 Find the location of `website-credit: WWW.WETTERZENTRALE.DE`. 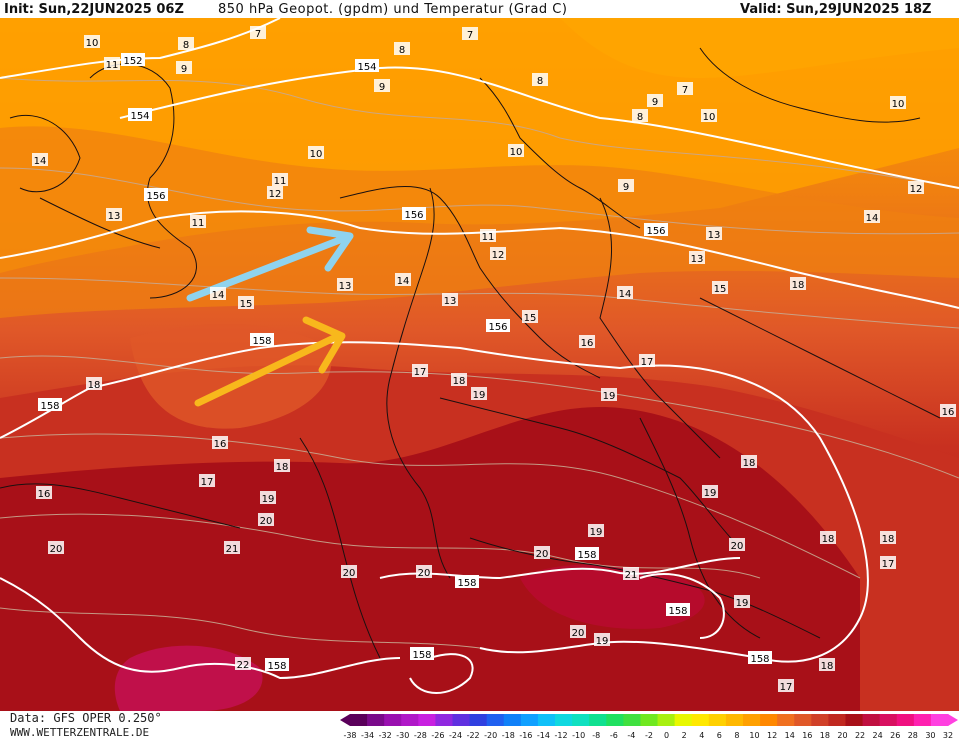

website-credit: WWW.WETTERZENTRALE.DE is located at coordinates (80, 732).